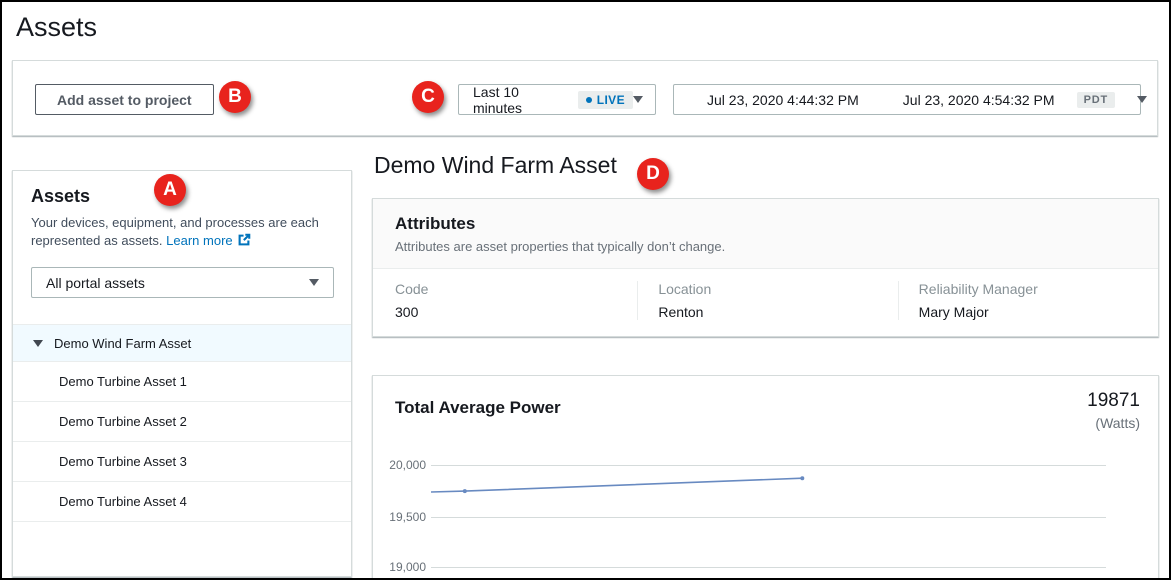 This screenshot has width=1171, height=580. Describe the element at coordinates (1117, 423) in the screenshot. I see `chart-unit-label: (Watts)` at that location.